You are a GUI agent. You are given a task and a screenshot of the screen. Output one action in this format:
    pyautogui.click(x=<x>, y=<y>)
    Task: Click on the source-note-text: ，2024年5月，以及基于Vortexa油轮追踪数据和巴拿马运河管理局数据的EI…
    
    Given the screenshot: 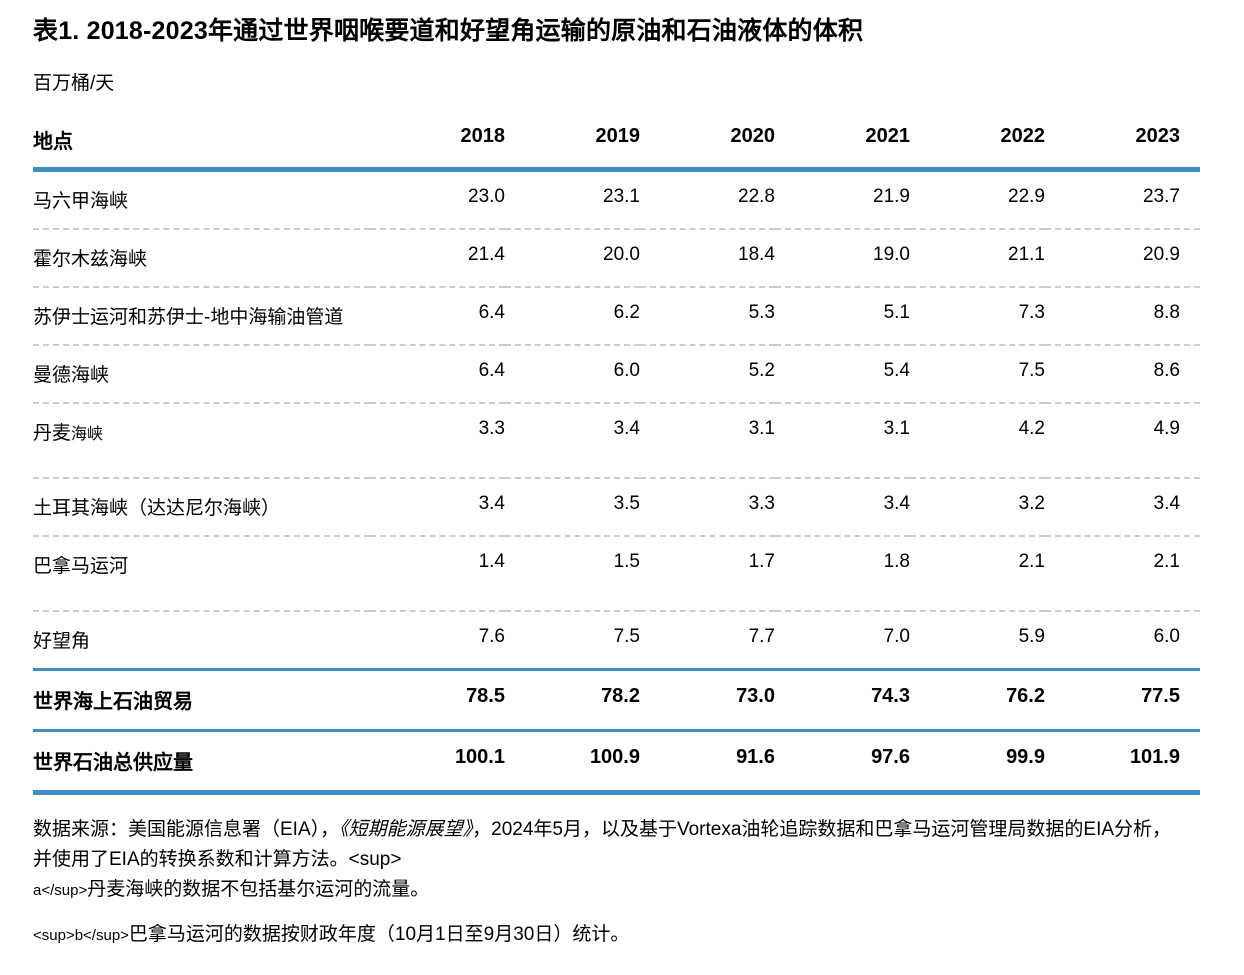 What is the action you would take?
    pyautogui.click(x=602, y=844)
    